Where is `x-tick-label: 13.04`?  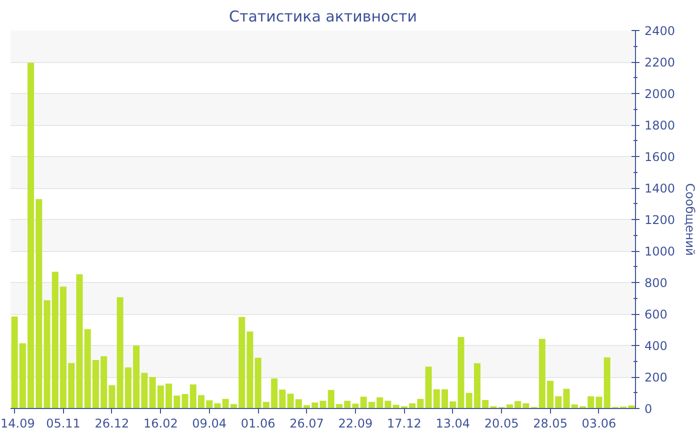
x-tick-label: 13.04 is located at coordinates (453, 423).